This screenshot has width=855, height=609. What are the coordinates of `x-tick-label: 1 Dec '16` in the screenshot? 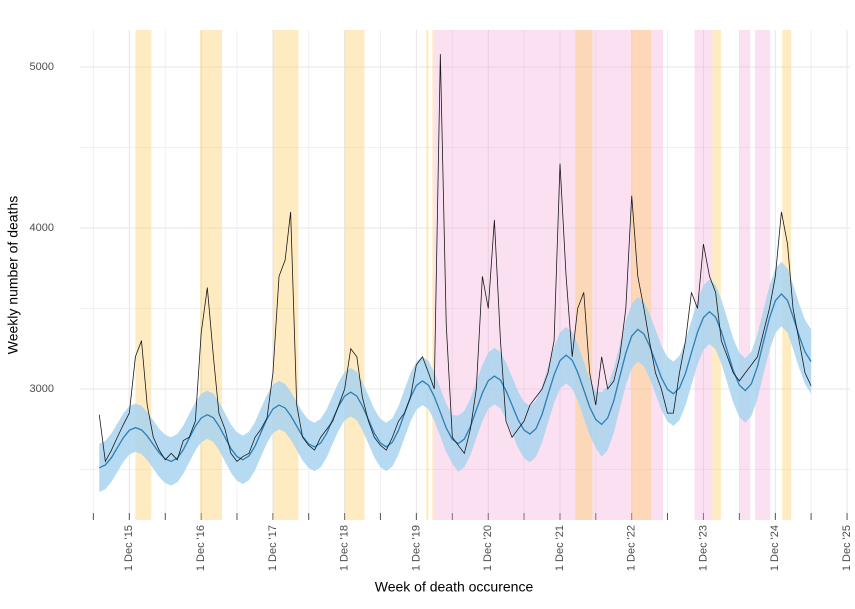 It's located at (201, 548).